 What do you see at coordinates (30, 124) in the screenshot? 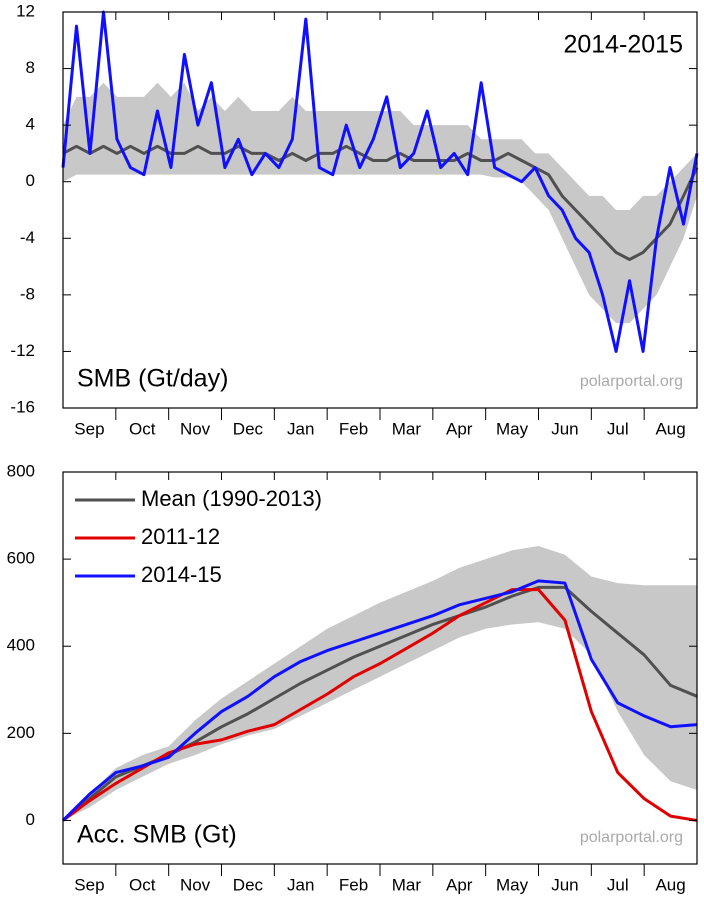
I see `y-tick-label: 4` at bounding box center [30, 124].